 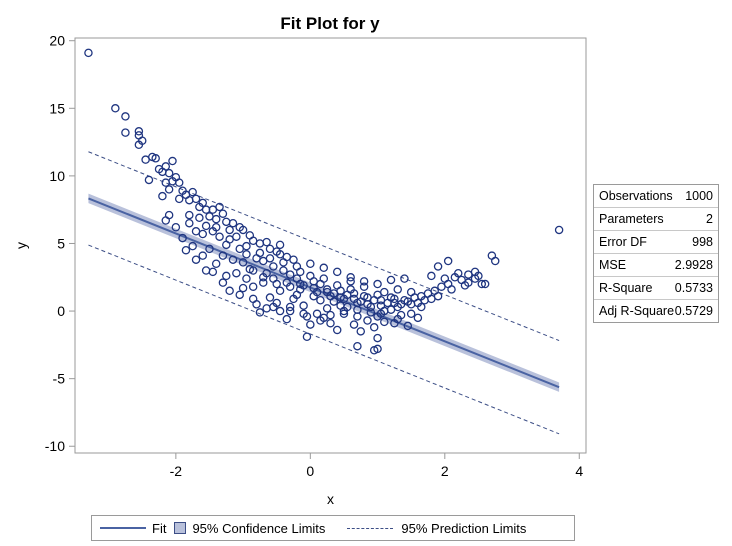 What do you see at coordinates (637, 311) in the screenshot?
I see `stat-label: Adj R-Square` at bounding box center [637, 311].